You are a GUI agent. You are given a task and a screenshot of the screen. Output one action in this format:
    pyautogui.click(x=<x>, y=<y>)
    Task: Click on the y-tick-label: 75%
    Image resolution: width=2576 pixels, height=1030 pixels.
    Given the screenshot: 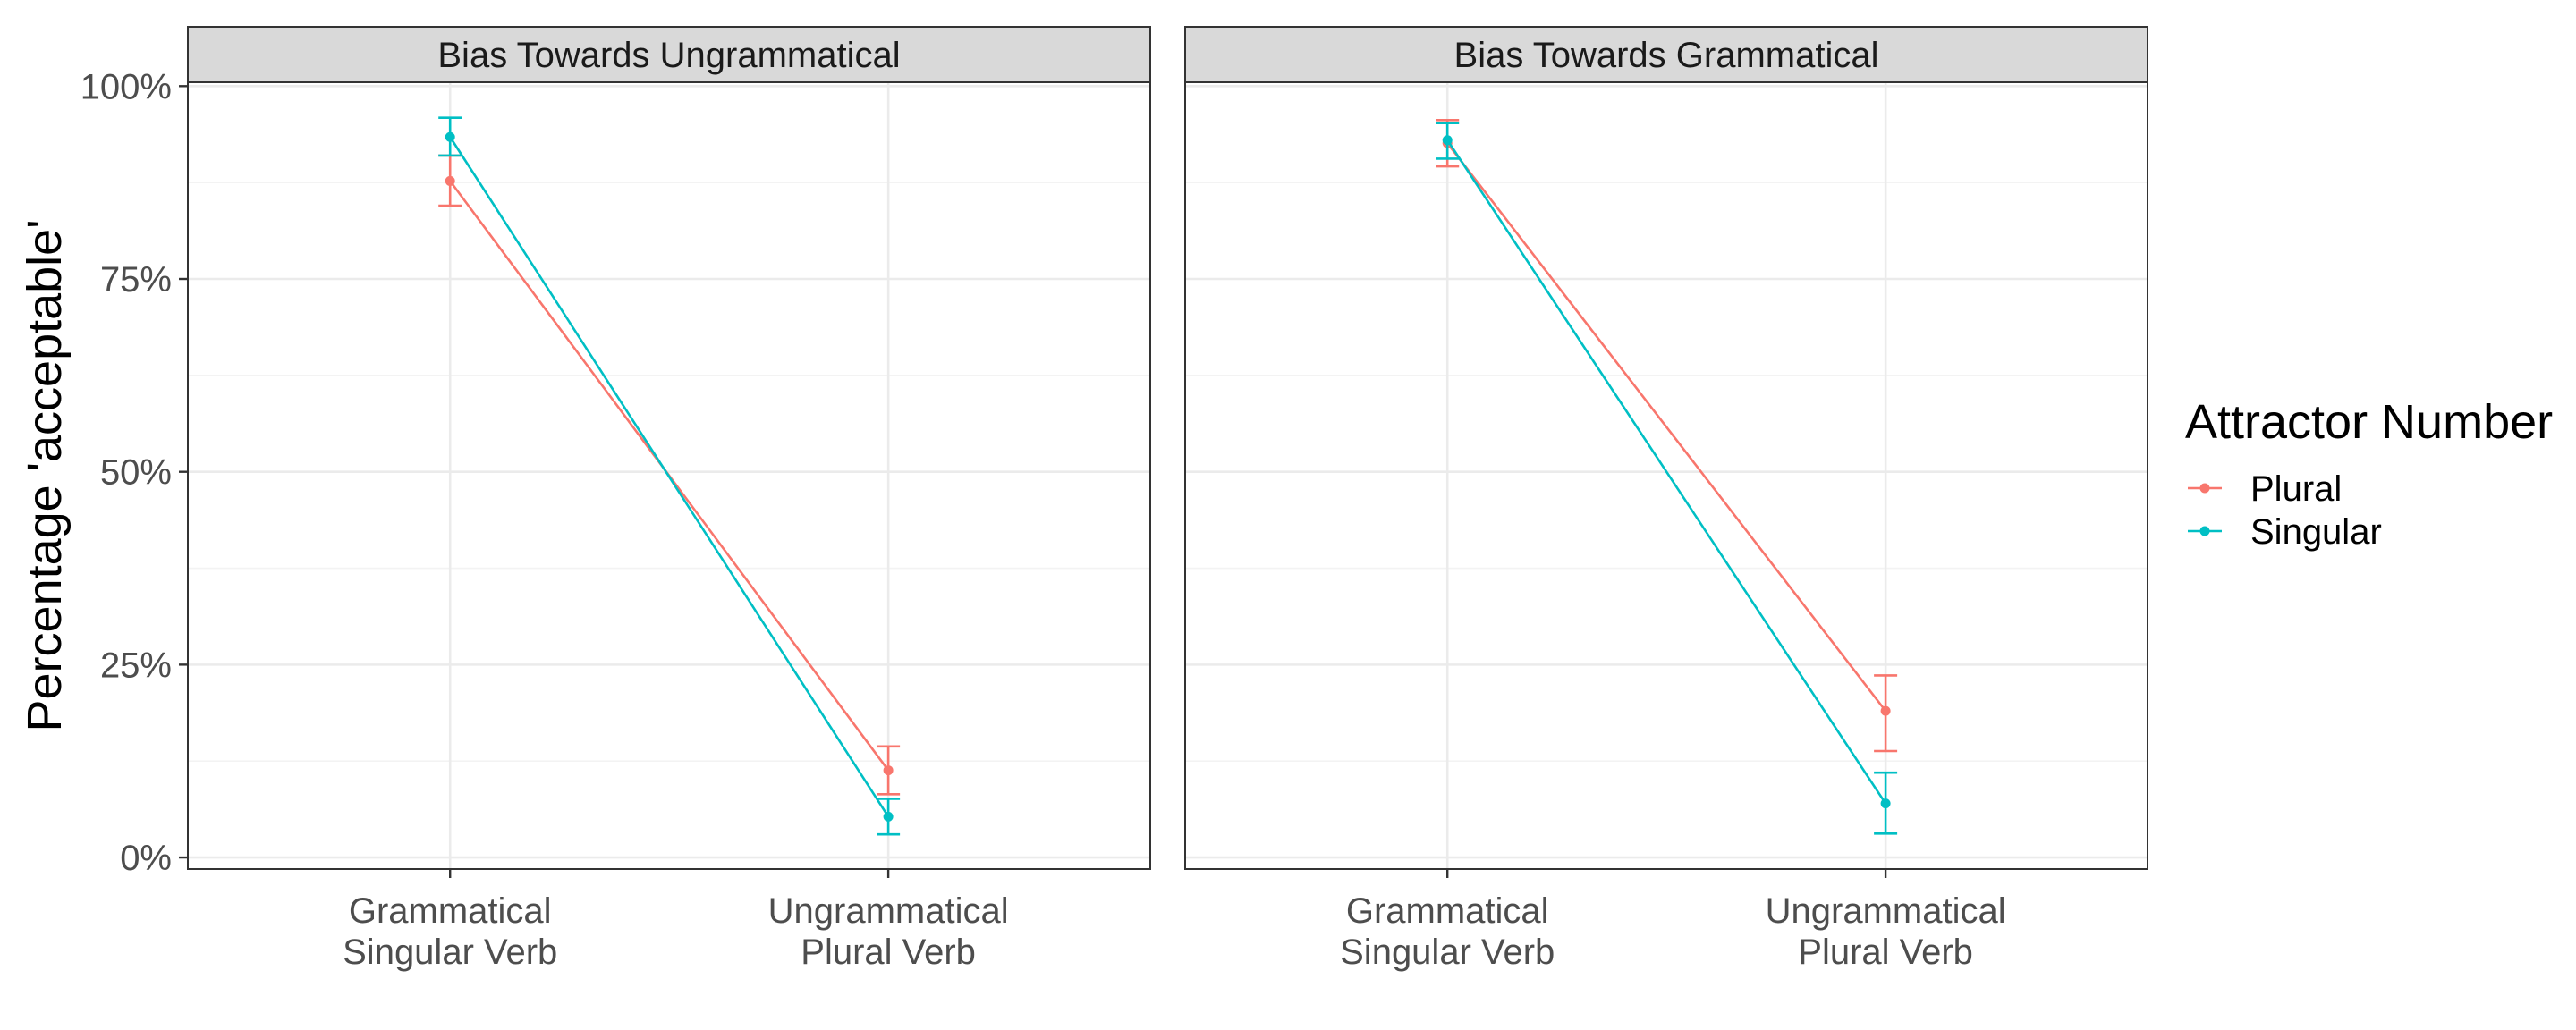 What is the action you would take?
    pyautogui.click(x=136, y=280)
    